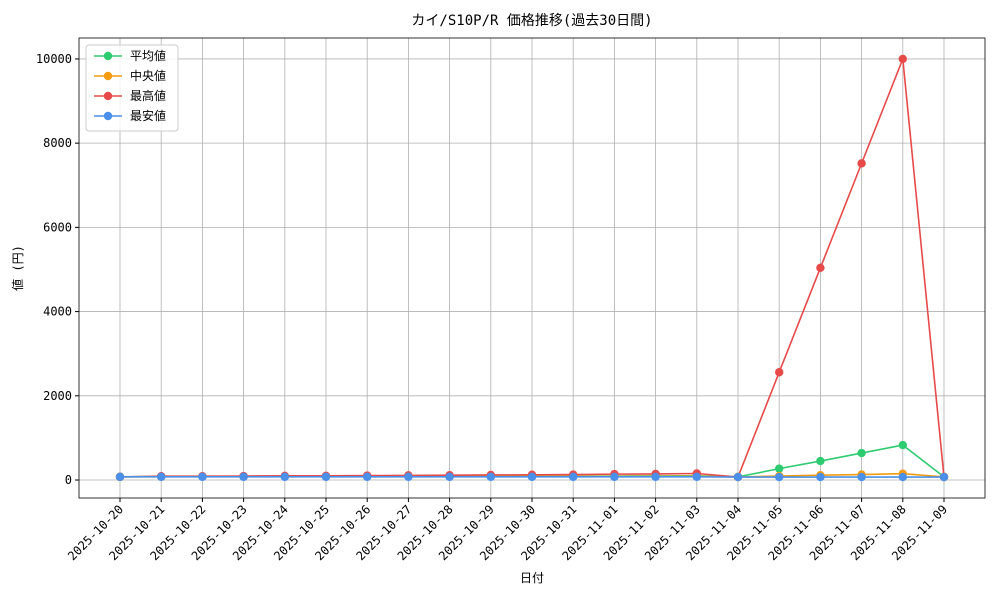  I want to click on legend-label: 中央値, so click(148, 75).